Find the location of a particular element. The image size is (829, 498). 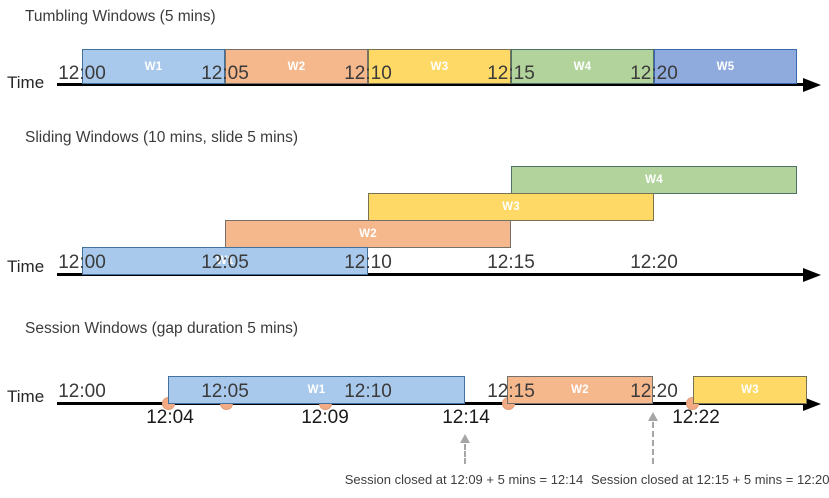

tumbling-timeline-arrowhead-icon is located at coordinates (812, 84).